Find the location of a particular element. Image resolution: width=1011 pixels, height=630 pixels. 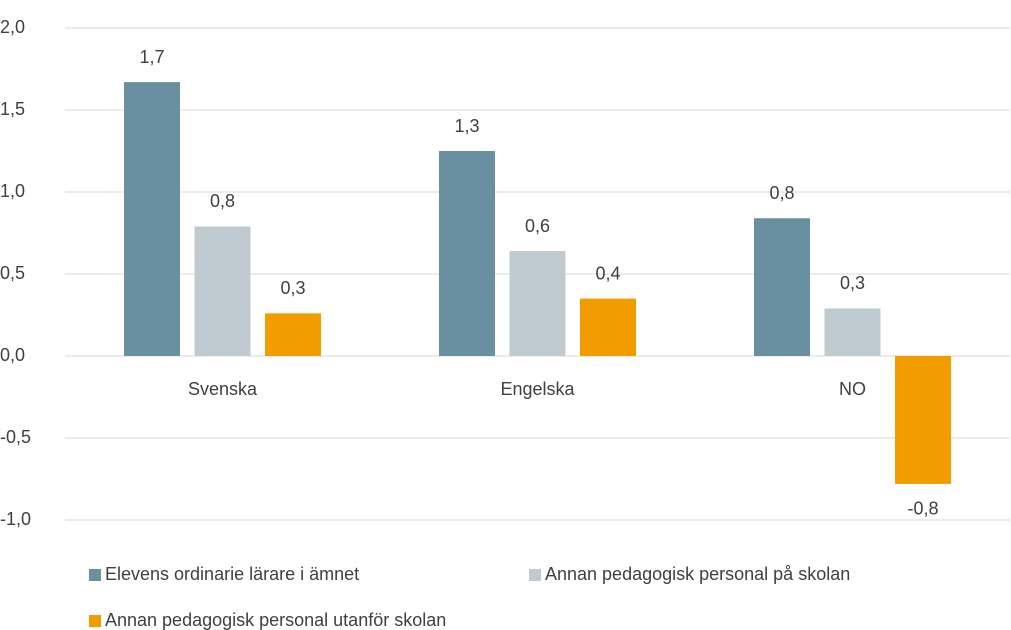

value-label: 0,4 is located at coordinates (607, 273).